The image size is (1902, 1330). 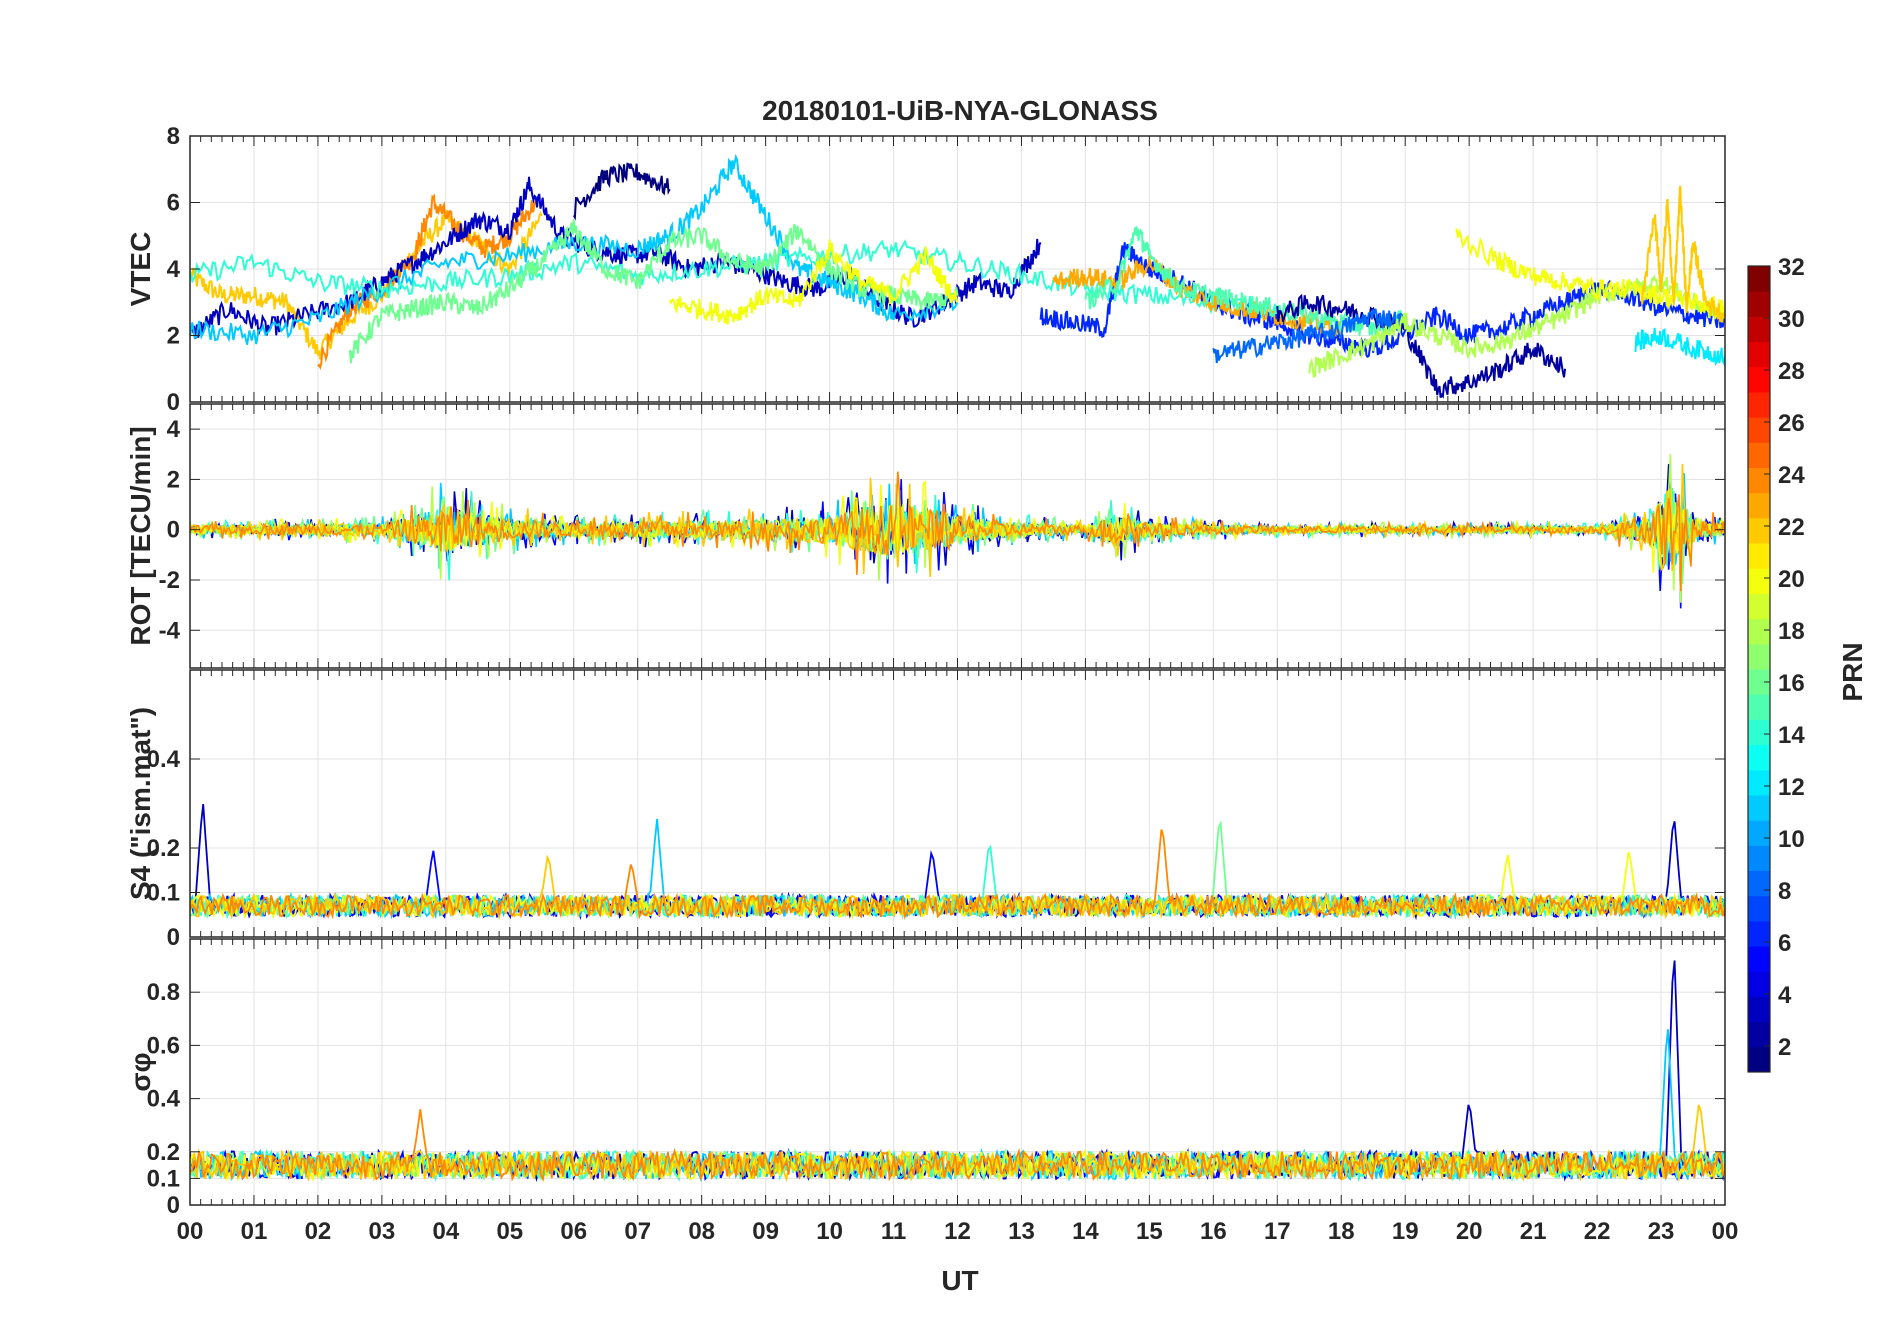 What do you see at coordinates (1791, 735) in the screenshot?
I see `colorbar-tick-label: 14` at bounding box center [1791, 735].